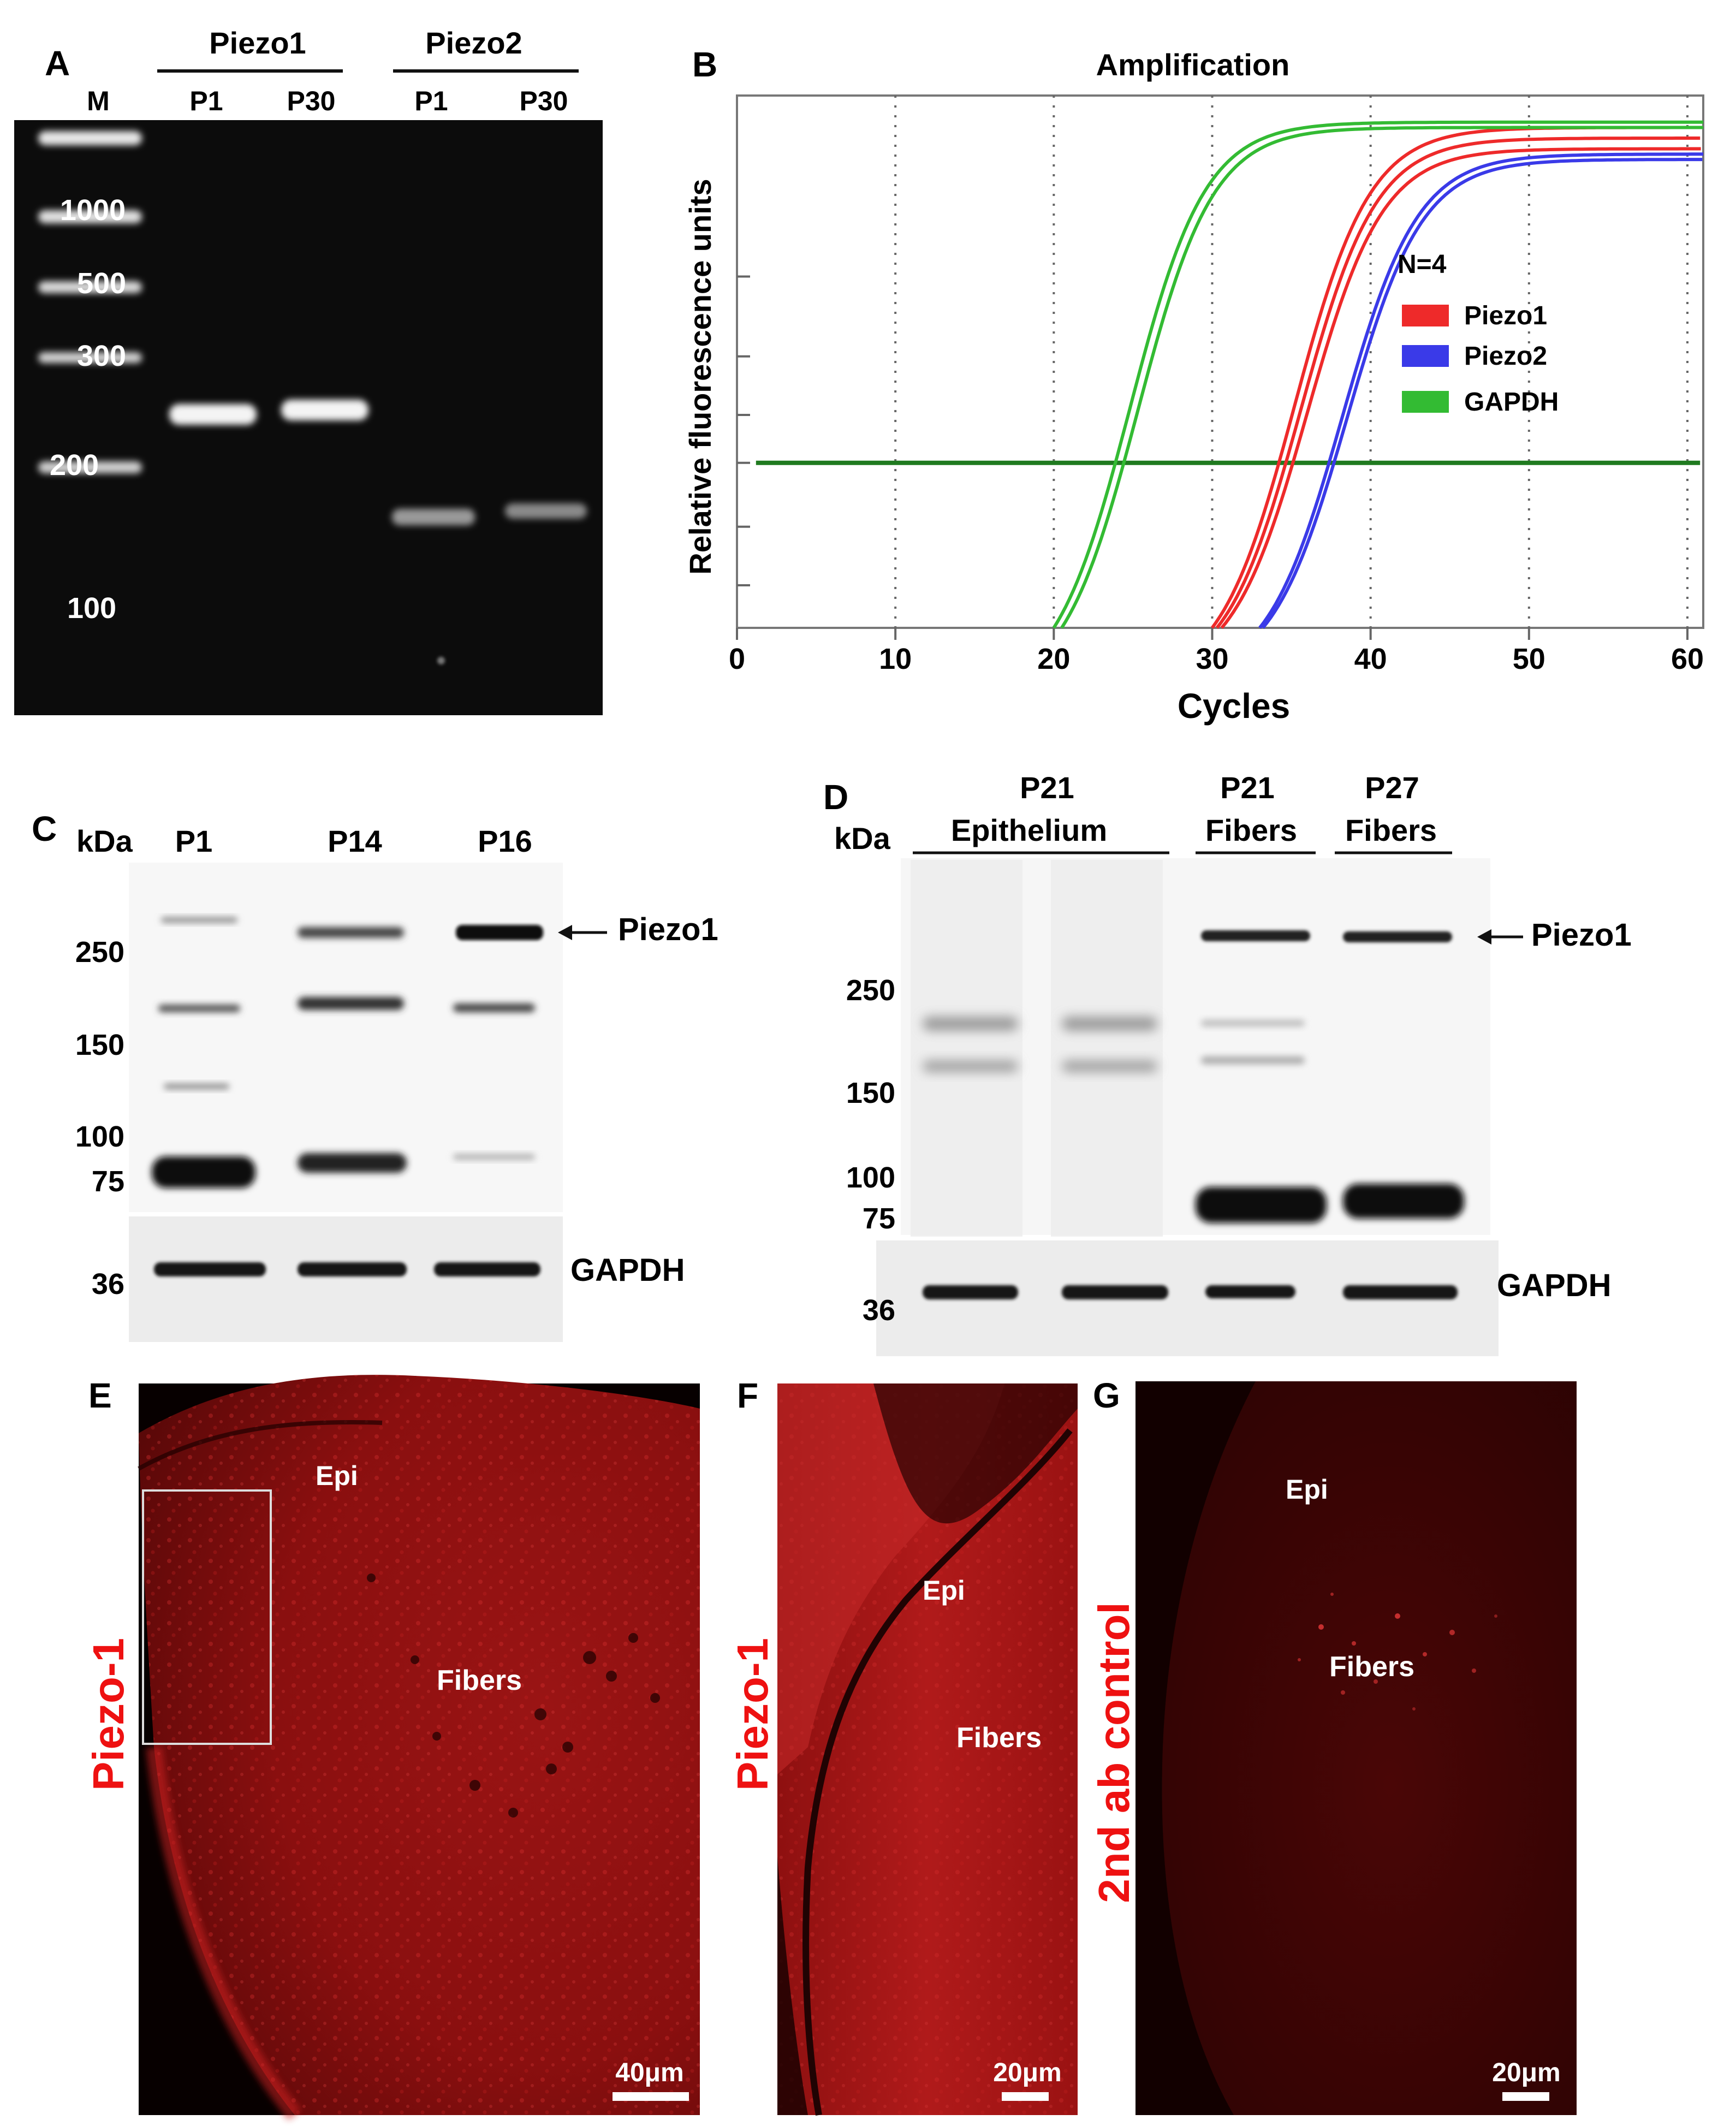 The width and height of the screenshot is (1736, 2126). What do you see at coordinates (98, 101) in the screenshot?
I see `marker-lane-label: M` at bounding box center [98, 101].